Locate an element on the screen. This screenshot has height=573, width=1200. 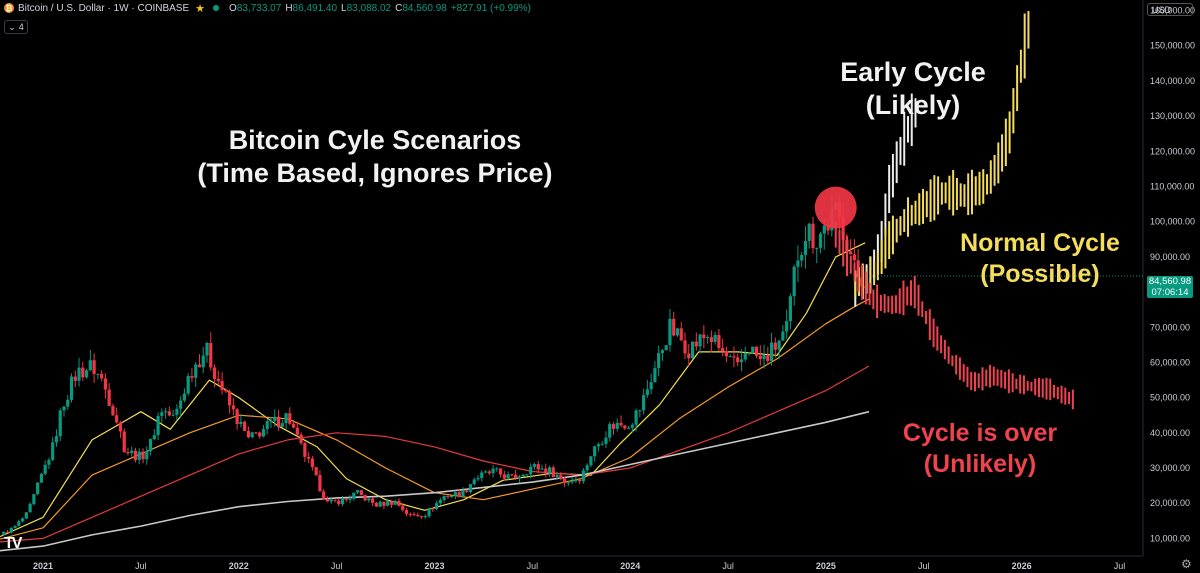
x-tick-label: 2026 is located at coordinates (1022, 566).